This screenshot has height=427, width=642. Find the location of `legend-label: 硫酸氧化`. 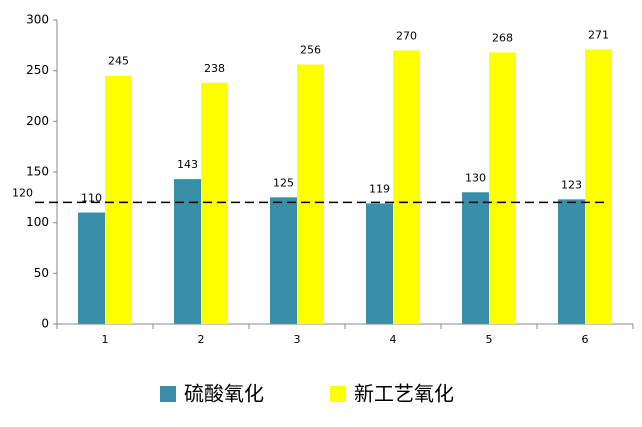

legend-label: 硫酸氧化 is located at coordinates (224, 394).